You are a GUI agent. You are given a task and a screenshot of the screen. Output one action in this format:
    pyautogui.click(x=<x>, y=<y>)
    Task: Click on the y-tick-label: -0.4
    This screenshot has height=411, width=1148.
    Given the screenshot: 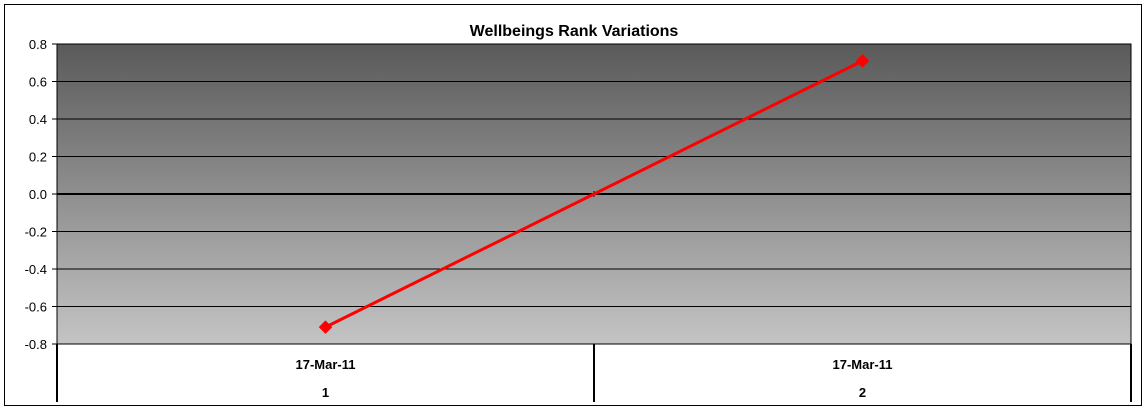 What is the action you would take?
    pyautogui.click(x=36, y=269)
    